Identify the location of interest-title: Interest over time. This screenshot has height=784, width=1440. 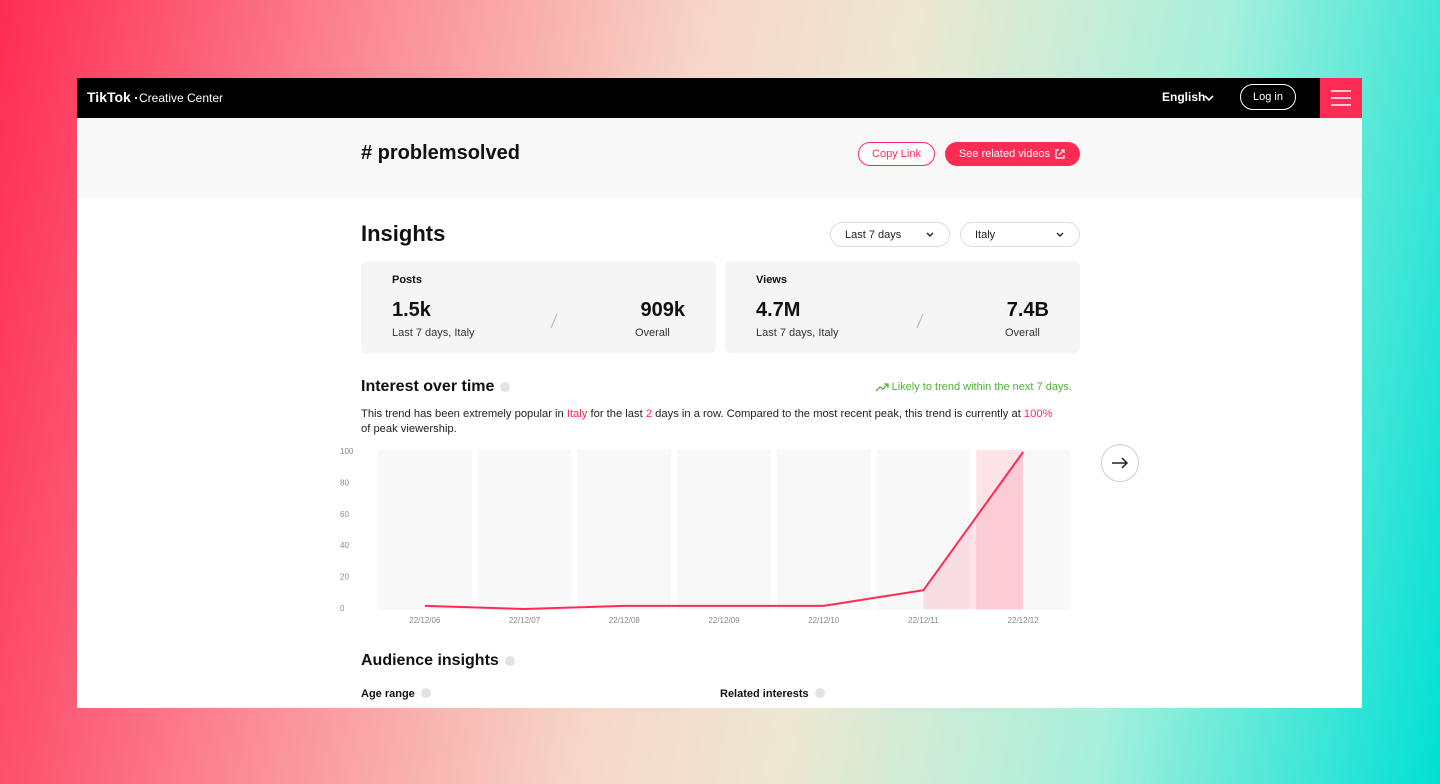
(428, 386).